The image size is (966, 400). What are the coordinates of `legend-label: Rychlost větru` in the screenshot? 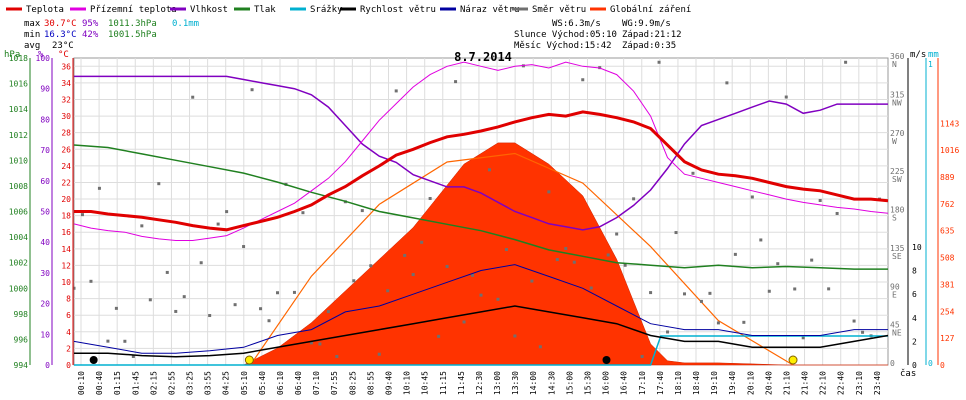 It's located at (398, 10).